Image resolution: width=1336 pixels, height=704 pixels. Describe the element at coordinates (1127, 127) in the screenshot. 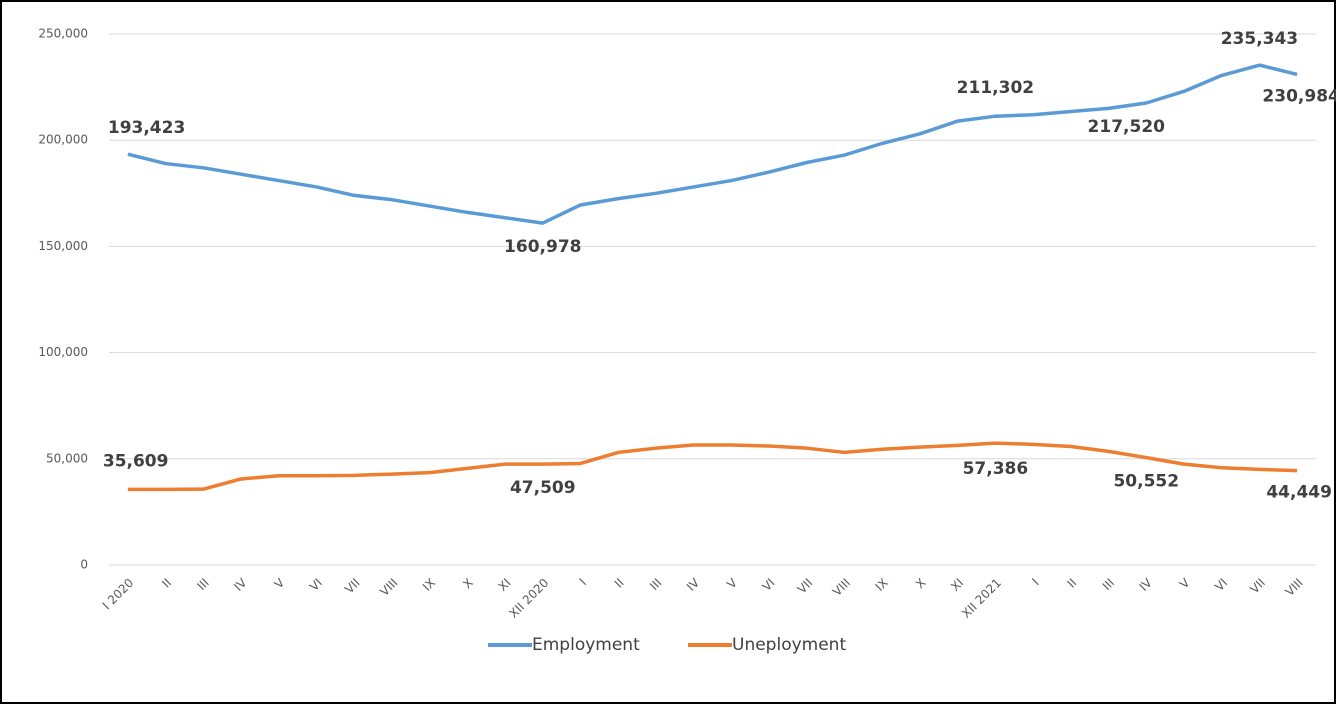

I see `data-label: 217,520` at that location.